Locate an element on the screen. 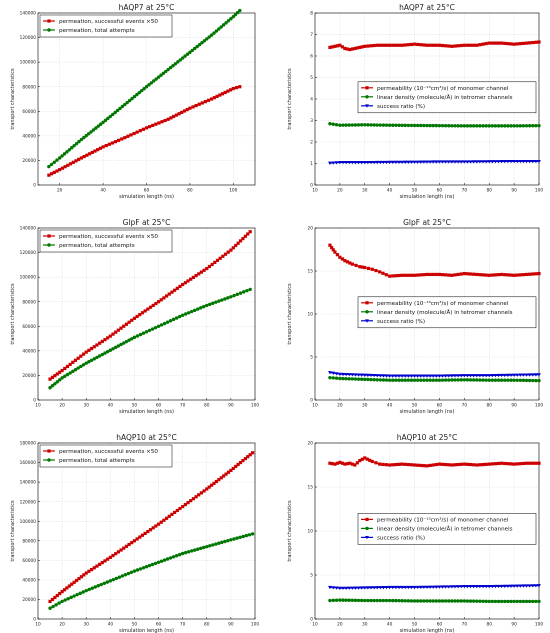 This screenshot has width=550, height=633. y-tick-label: 20 is located at coordinates (311, 444).